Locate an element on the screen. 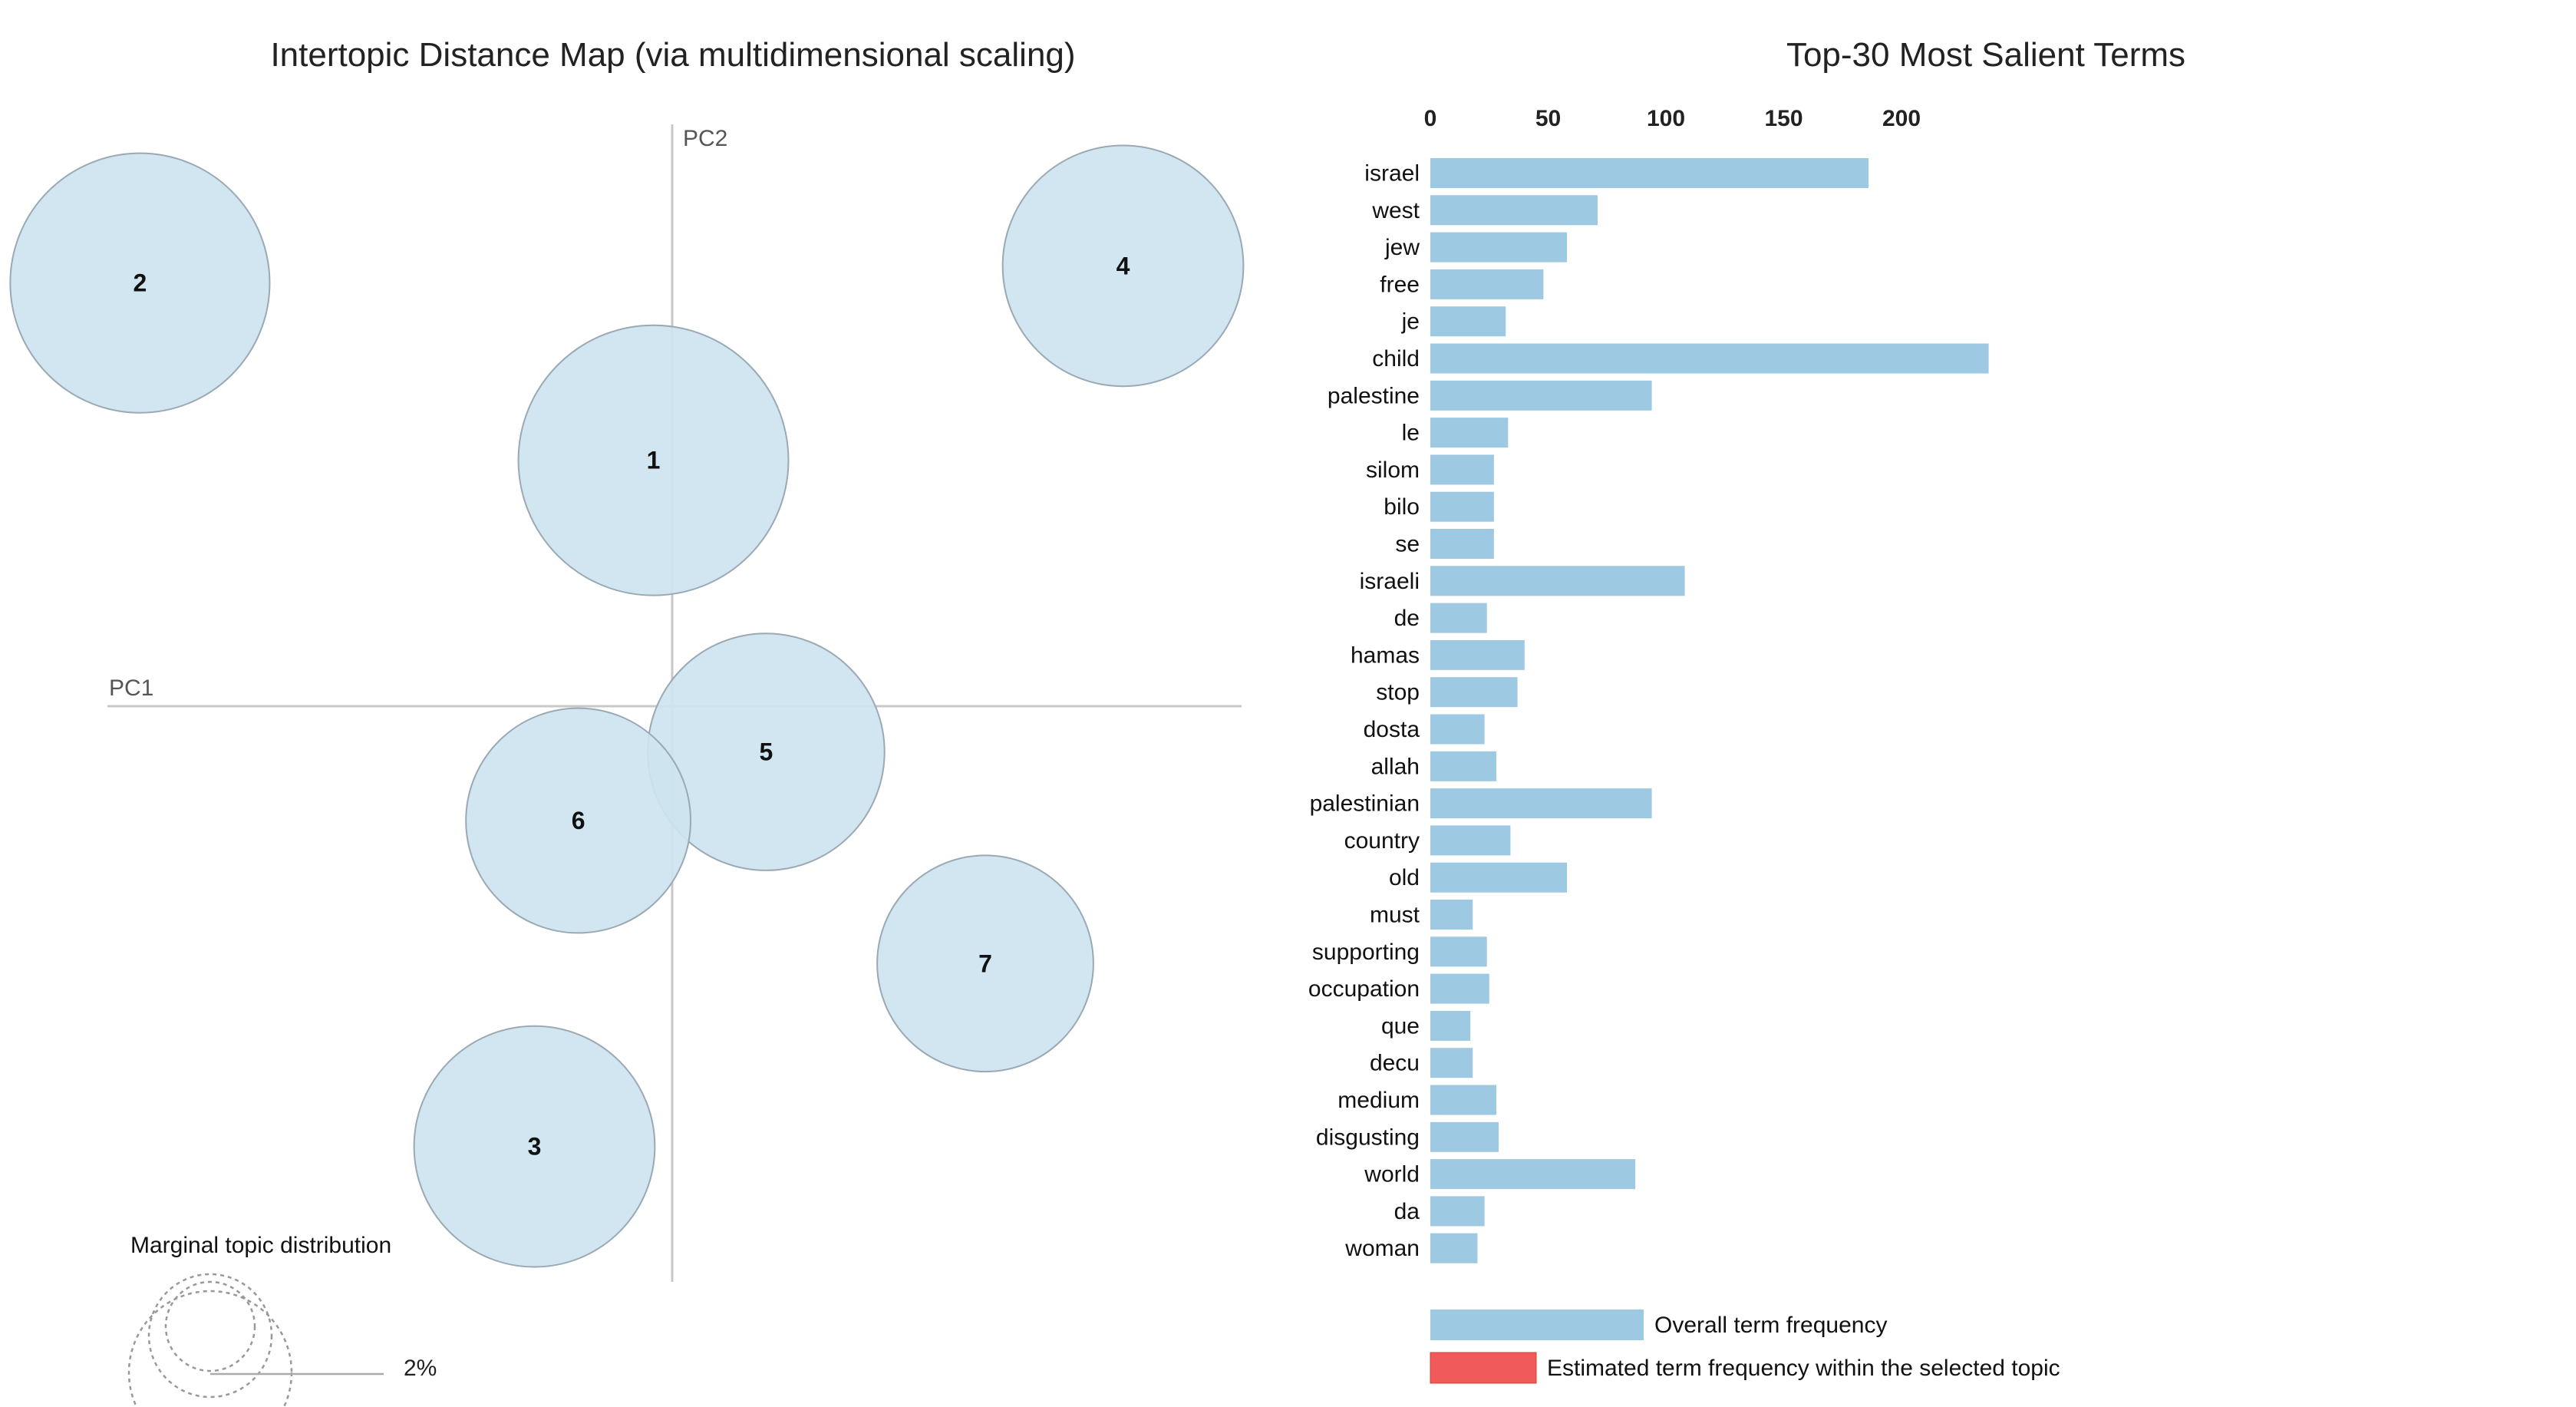 This screenshot has height=1407, width=2576. term-label-jew: jew is located at coordinates (1402, 247).